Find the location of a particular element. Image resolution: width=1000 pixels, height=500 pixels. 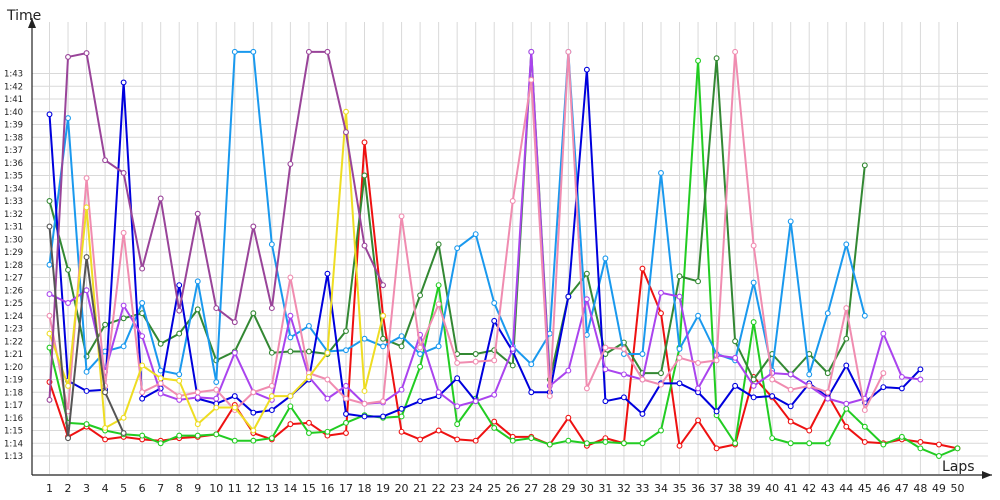

y-tick-label: 1:37 is located at coordinates (13, 151).